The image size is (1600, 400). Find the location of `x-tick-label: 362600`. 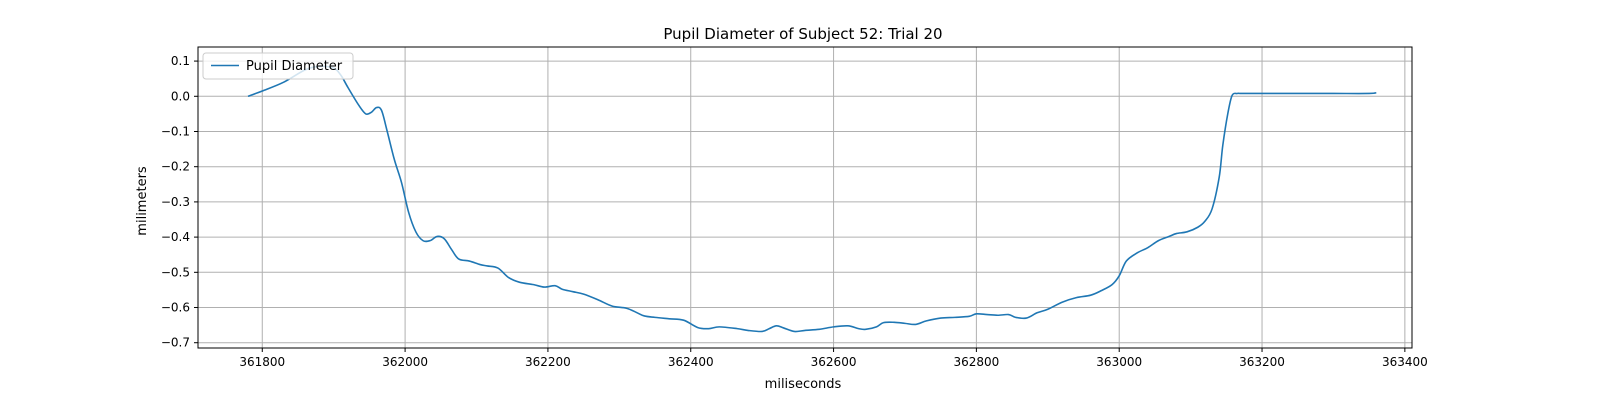

x-tick-label: 362600 is located at coordinates (834, 362).